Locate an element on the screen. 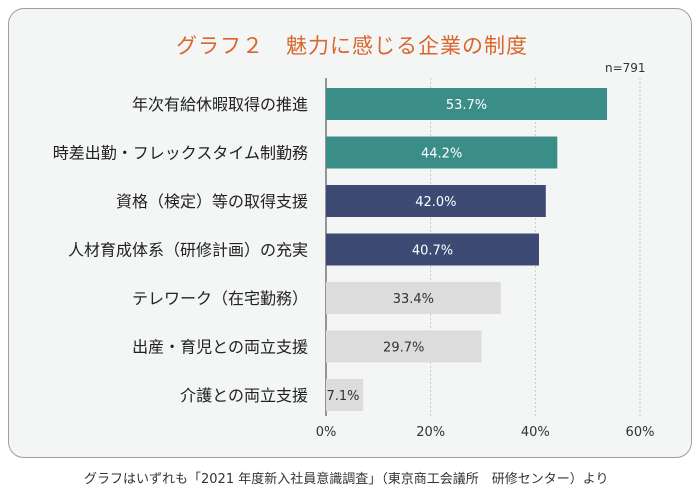  category-label: 介護との両立支援 is located at coordinates (244, 395).